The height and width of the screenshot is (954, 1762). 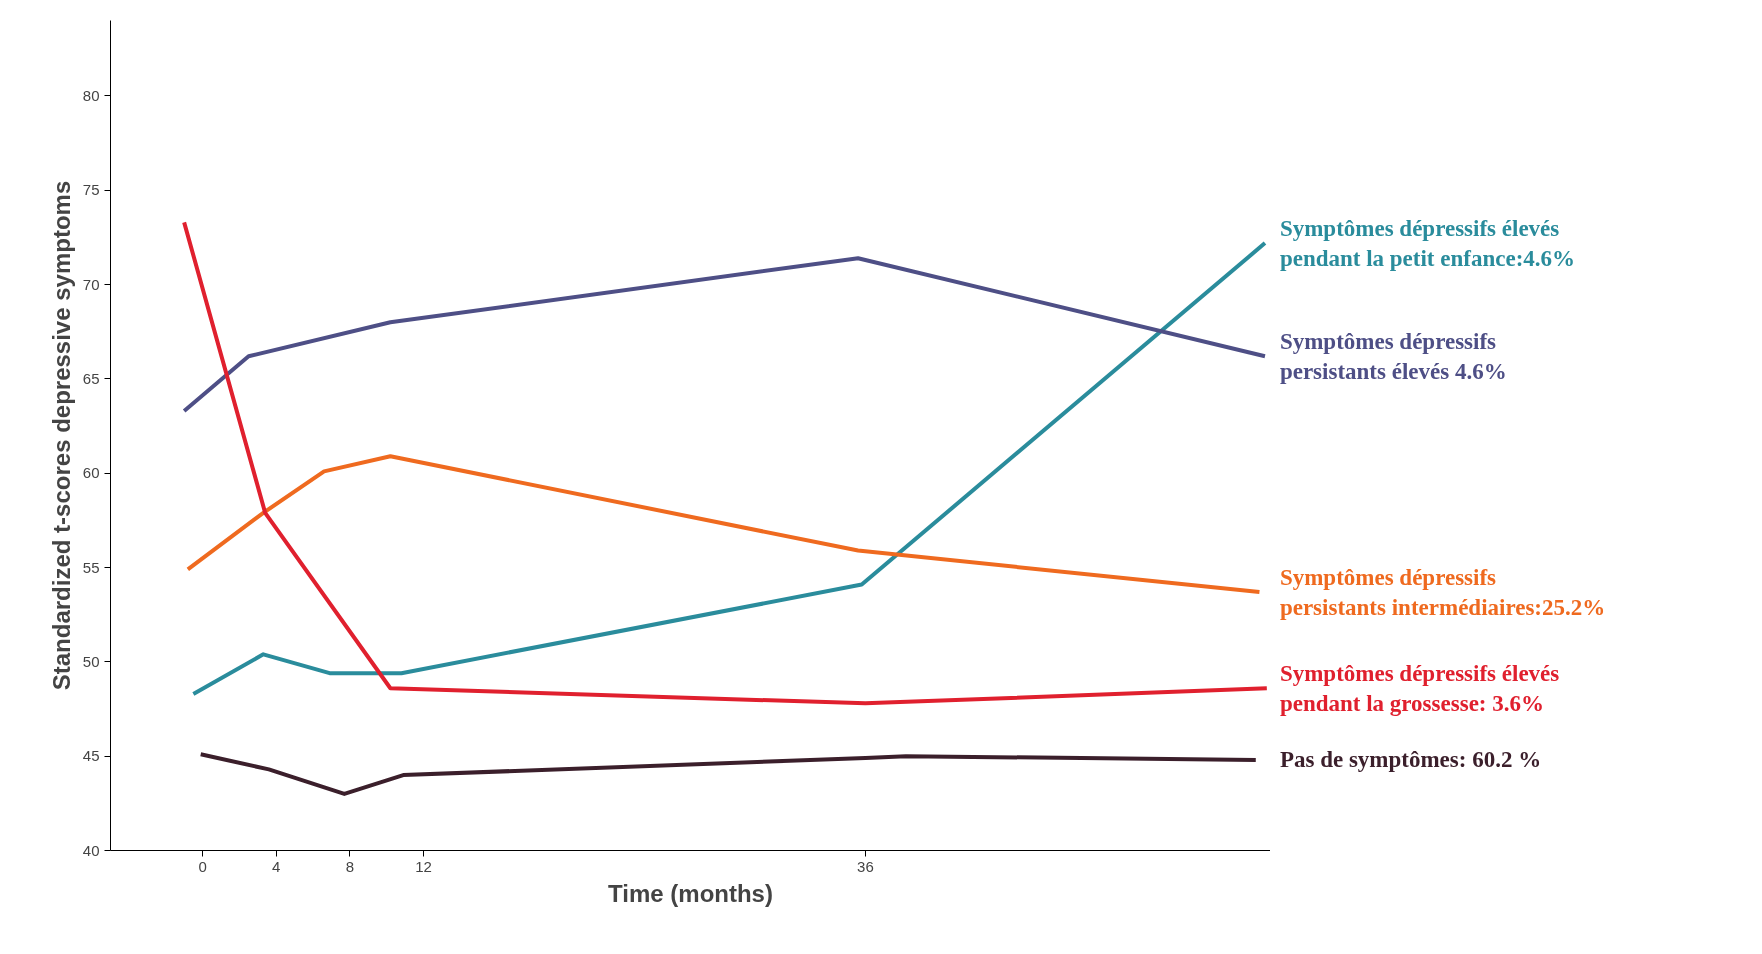 What do you see at coordinates (91, 190) in the screenshot?
I see `y-tick-label: 75` at bounding box center [91, 190].